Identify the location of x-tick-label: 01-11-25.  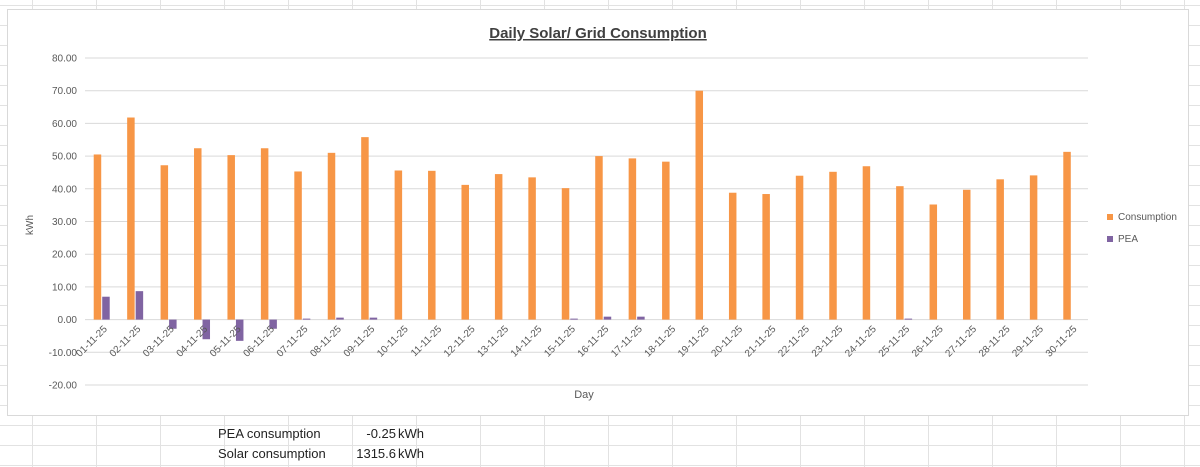
(92, 342).